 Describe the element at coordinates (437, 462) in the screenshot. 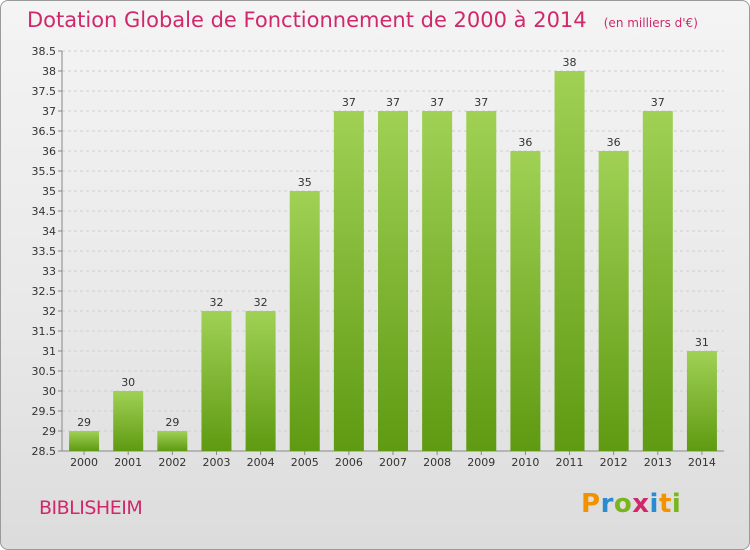

I see `x-tick-label: 2008` at that location.